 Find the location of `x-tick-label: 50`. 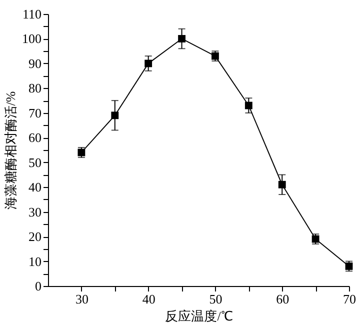

x-tick-label: 50 is located at coordinates (215, 299).